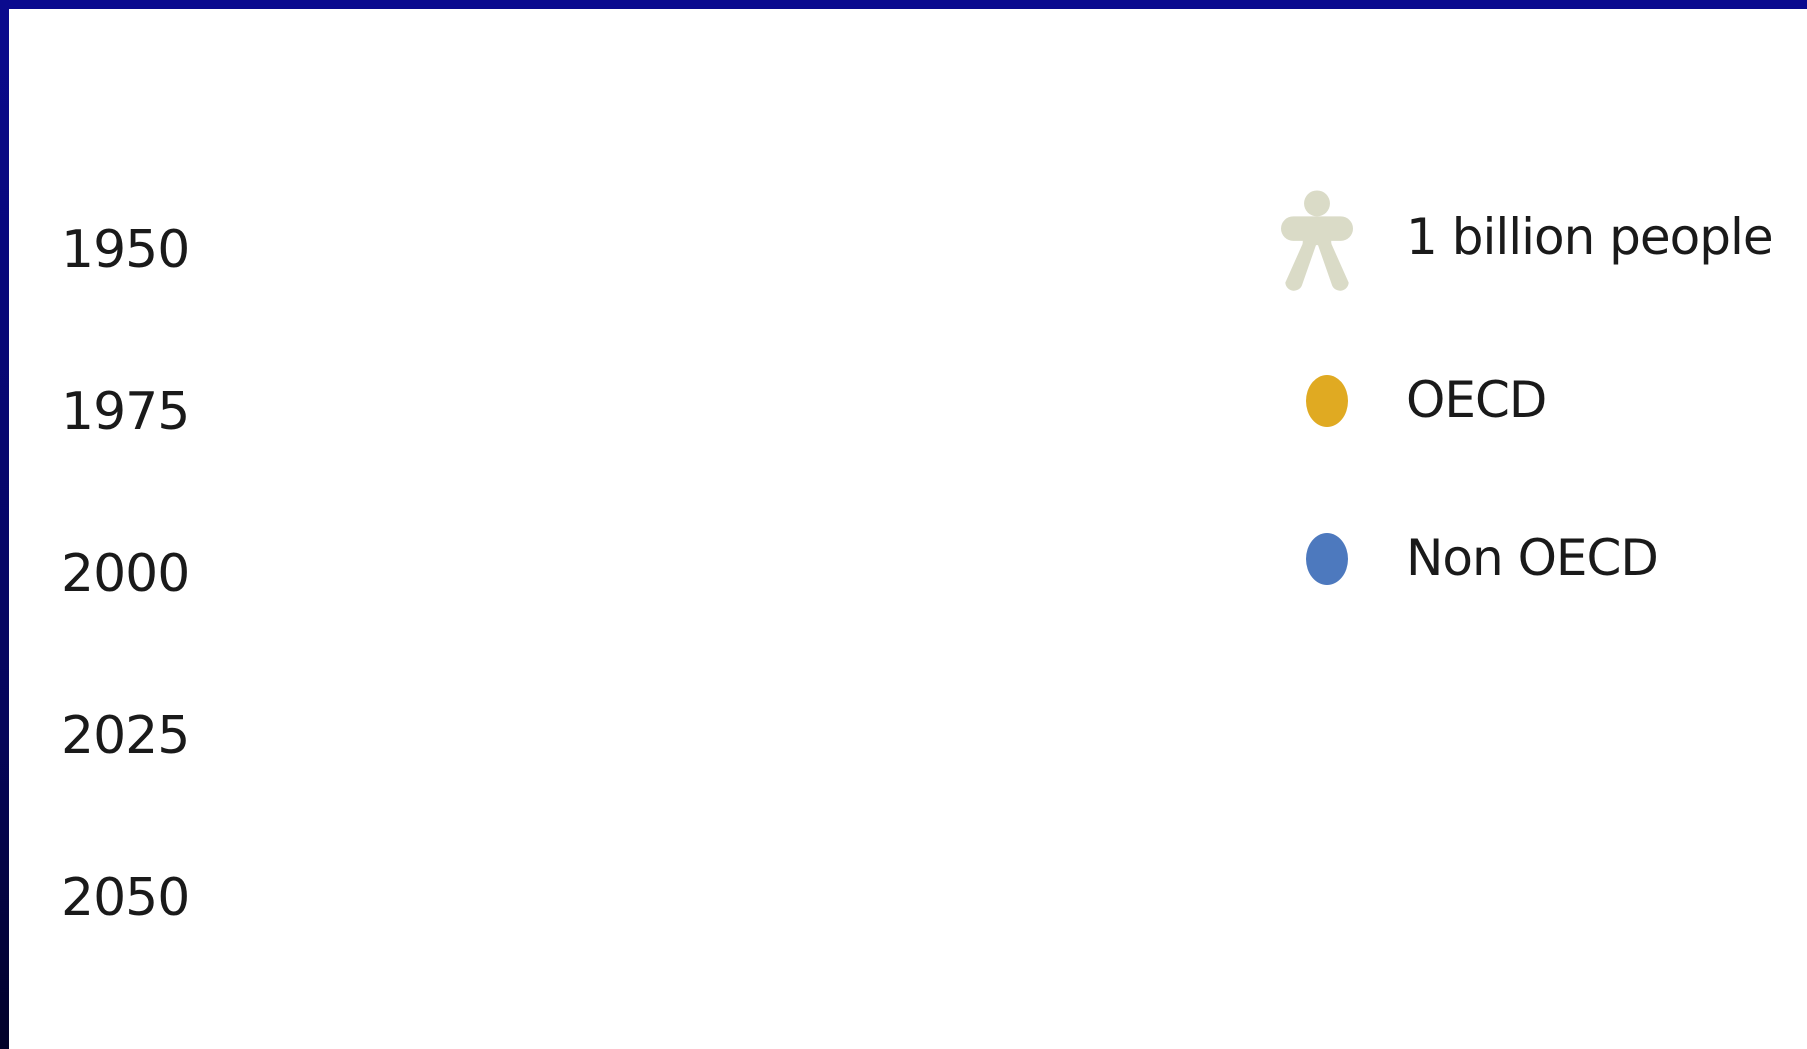 The height and width of the screenshot is (1049, 1807). Describe the element at coordinates (1317, 240) in the screenshot. I see `person-icon` at that location.